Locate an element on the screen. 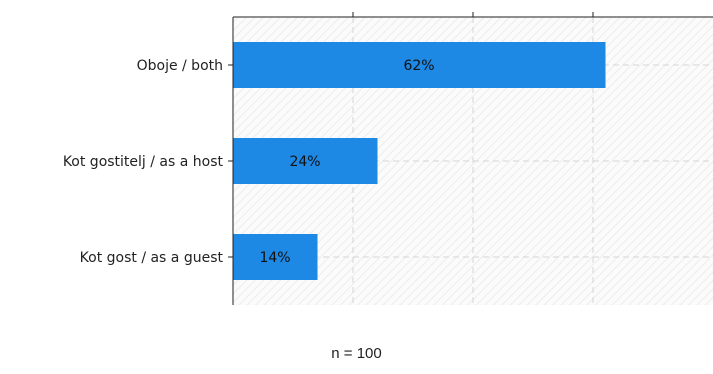  data-label: 14% is located at coordinates (274, 258).